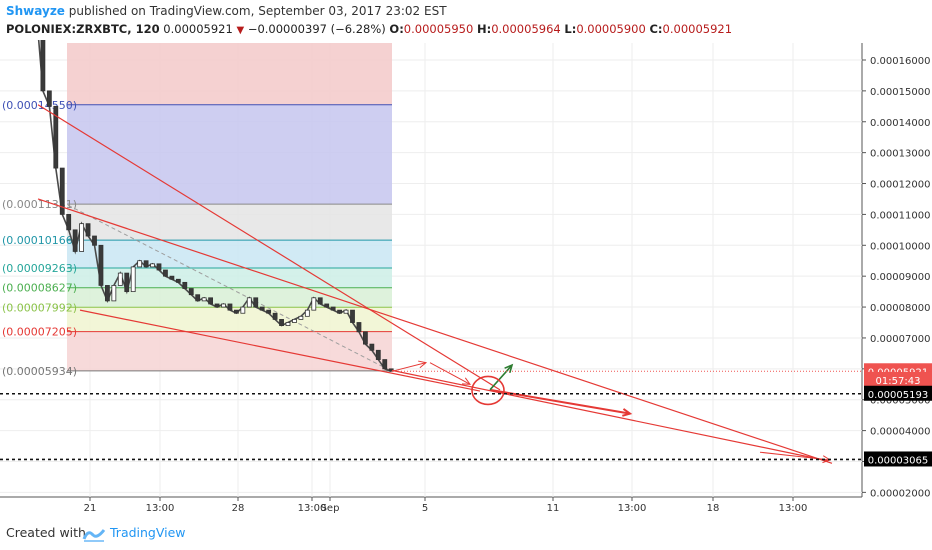 The image size is (932, 550). I want to click on projection-arrow-breakdown, so click(560, 401).